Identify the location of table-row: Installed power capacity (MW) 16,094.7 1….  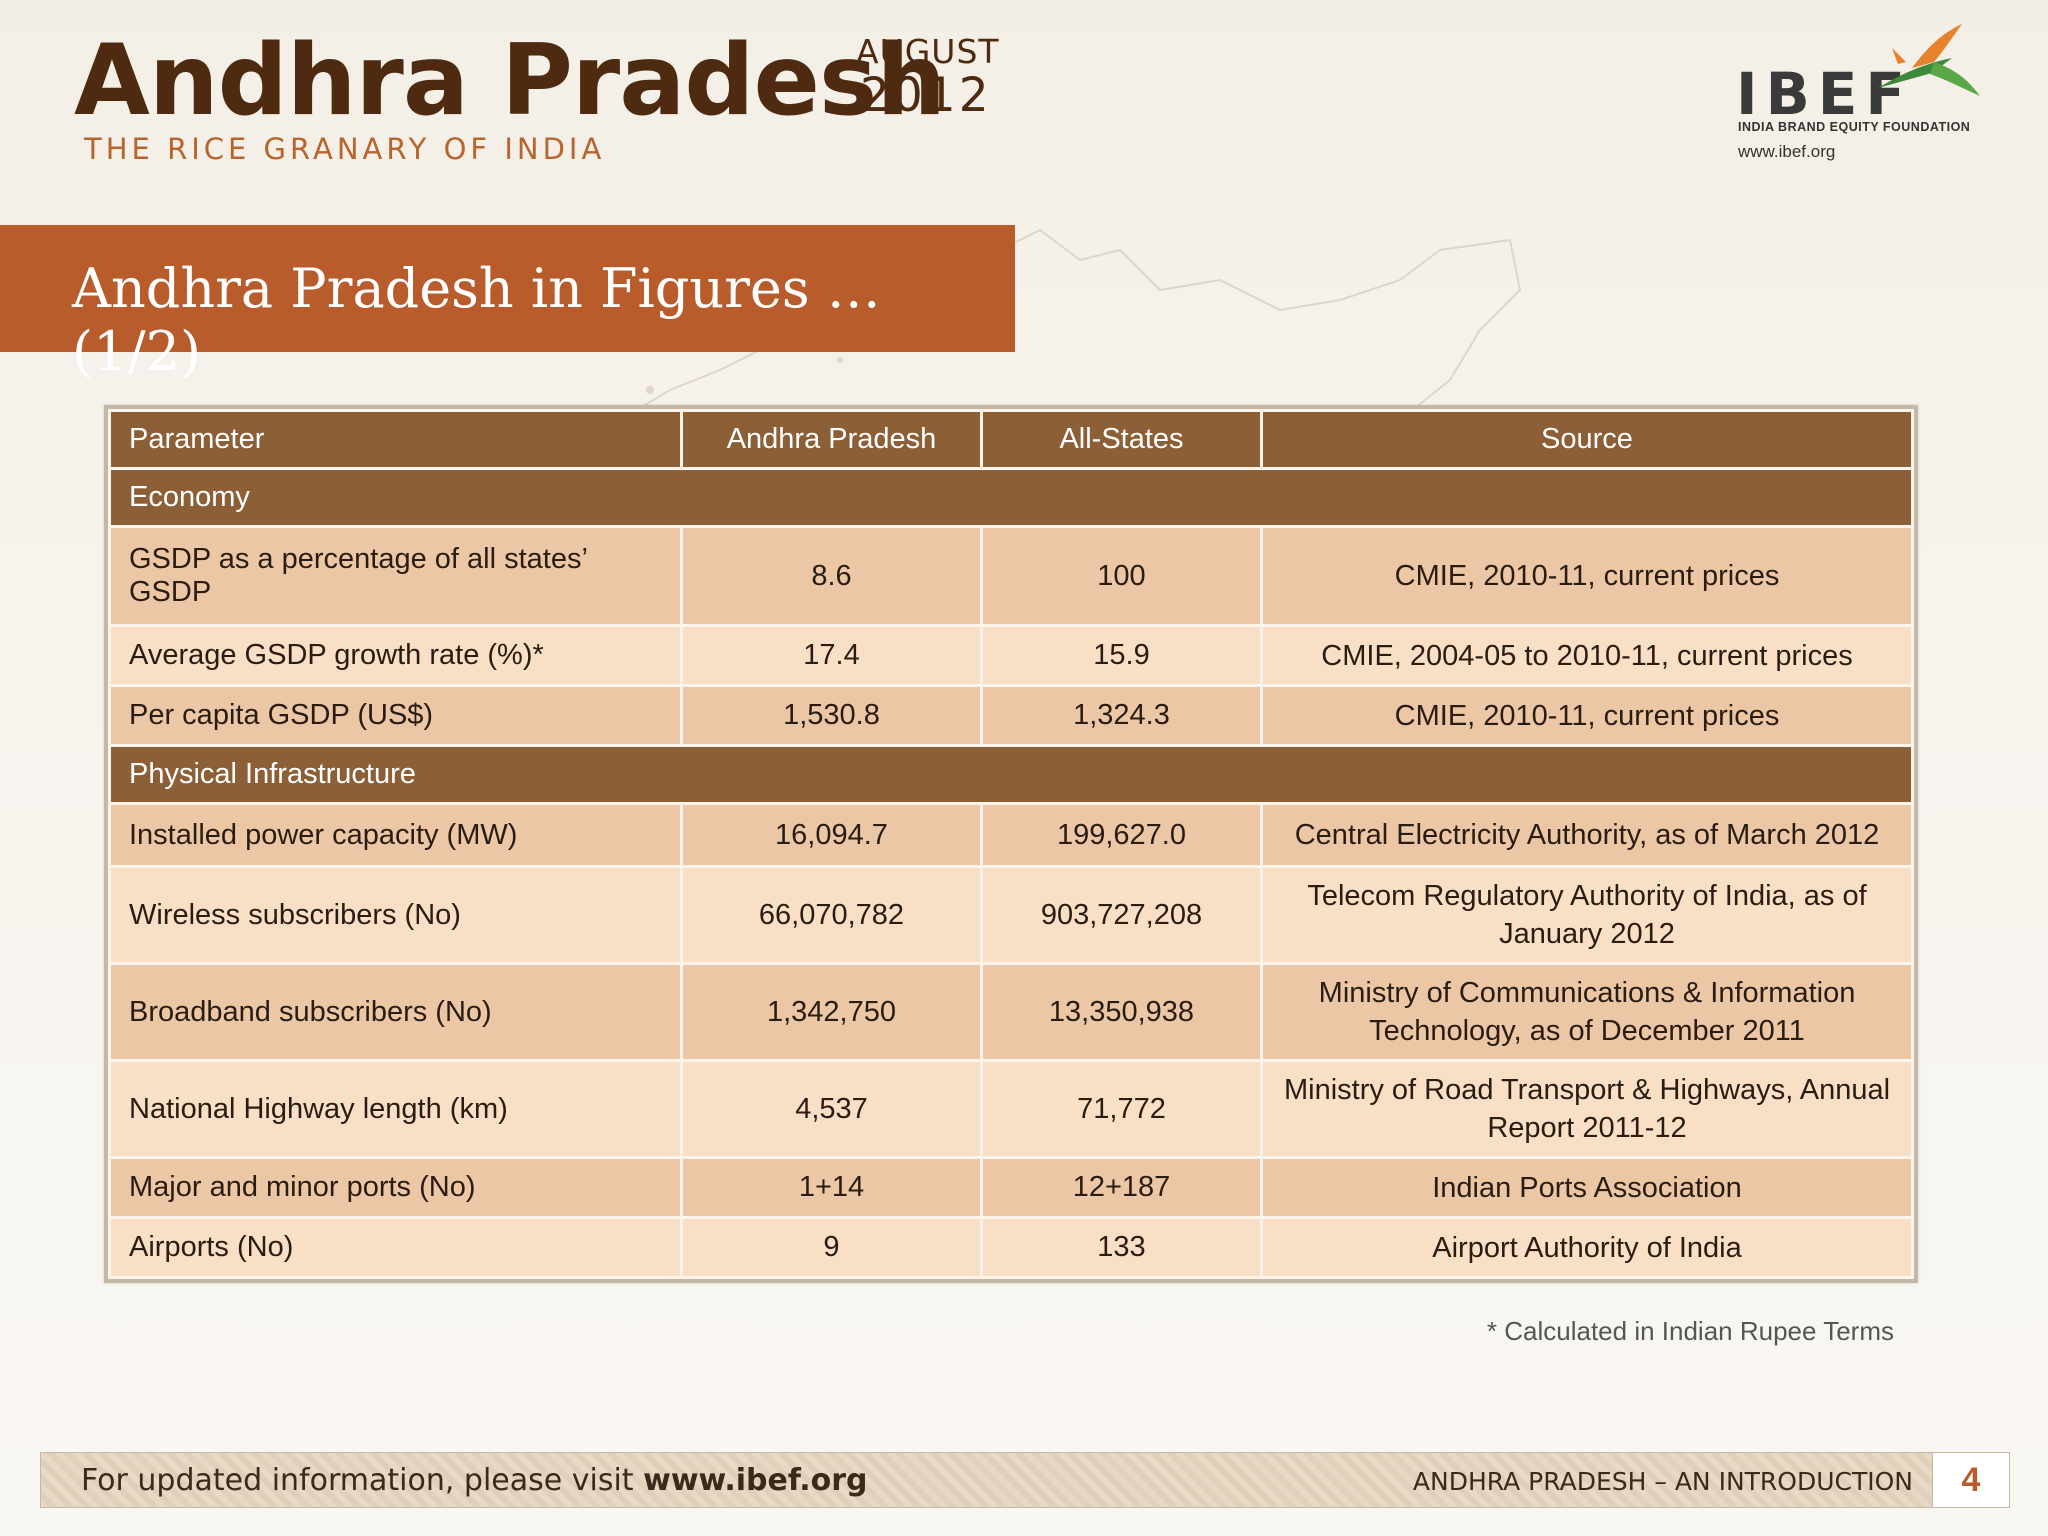
(1011, 835).